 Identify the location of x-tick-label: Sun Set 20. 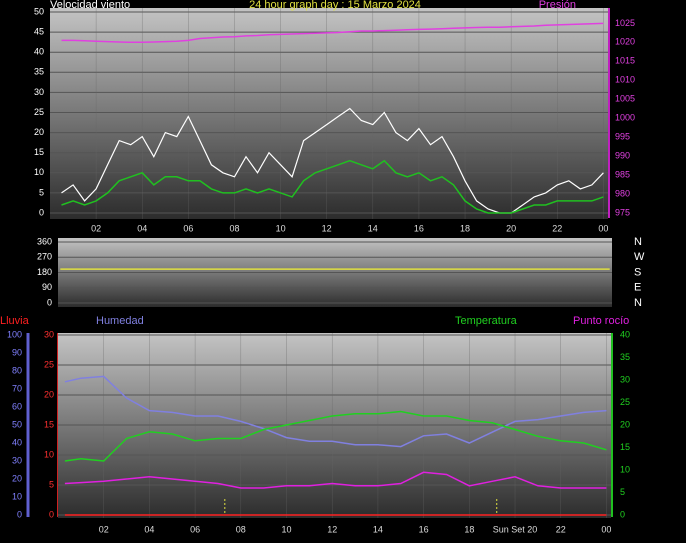
(515, 529).